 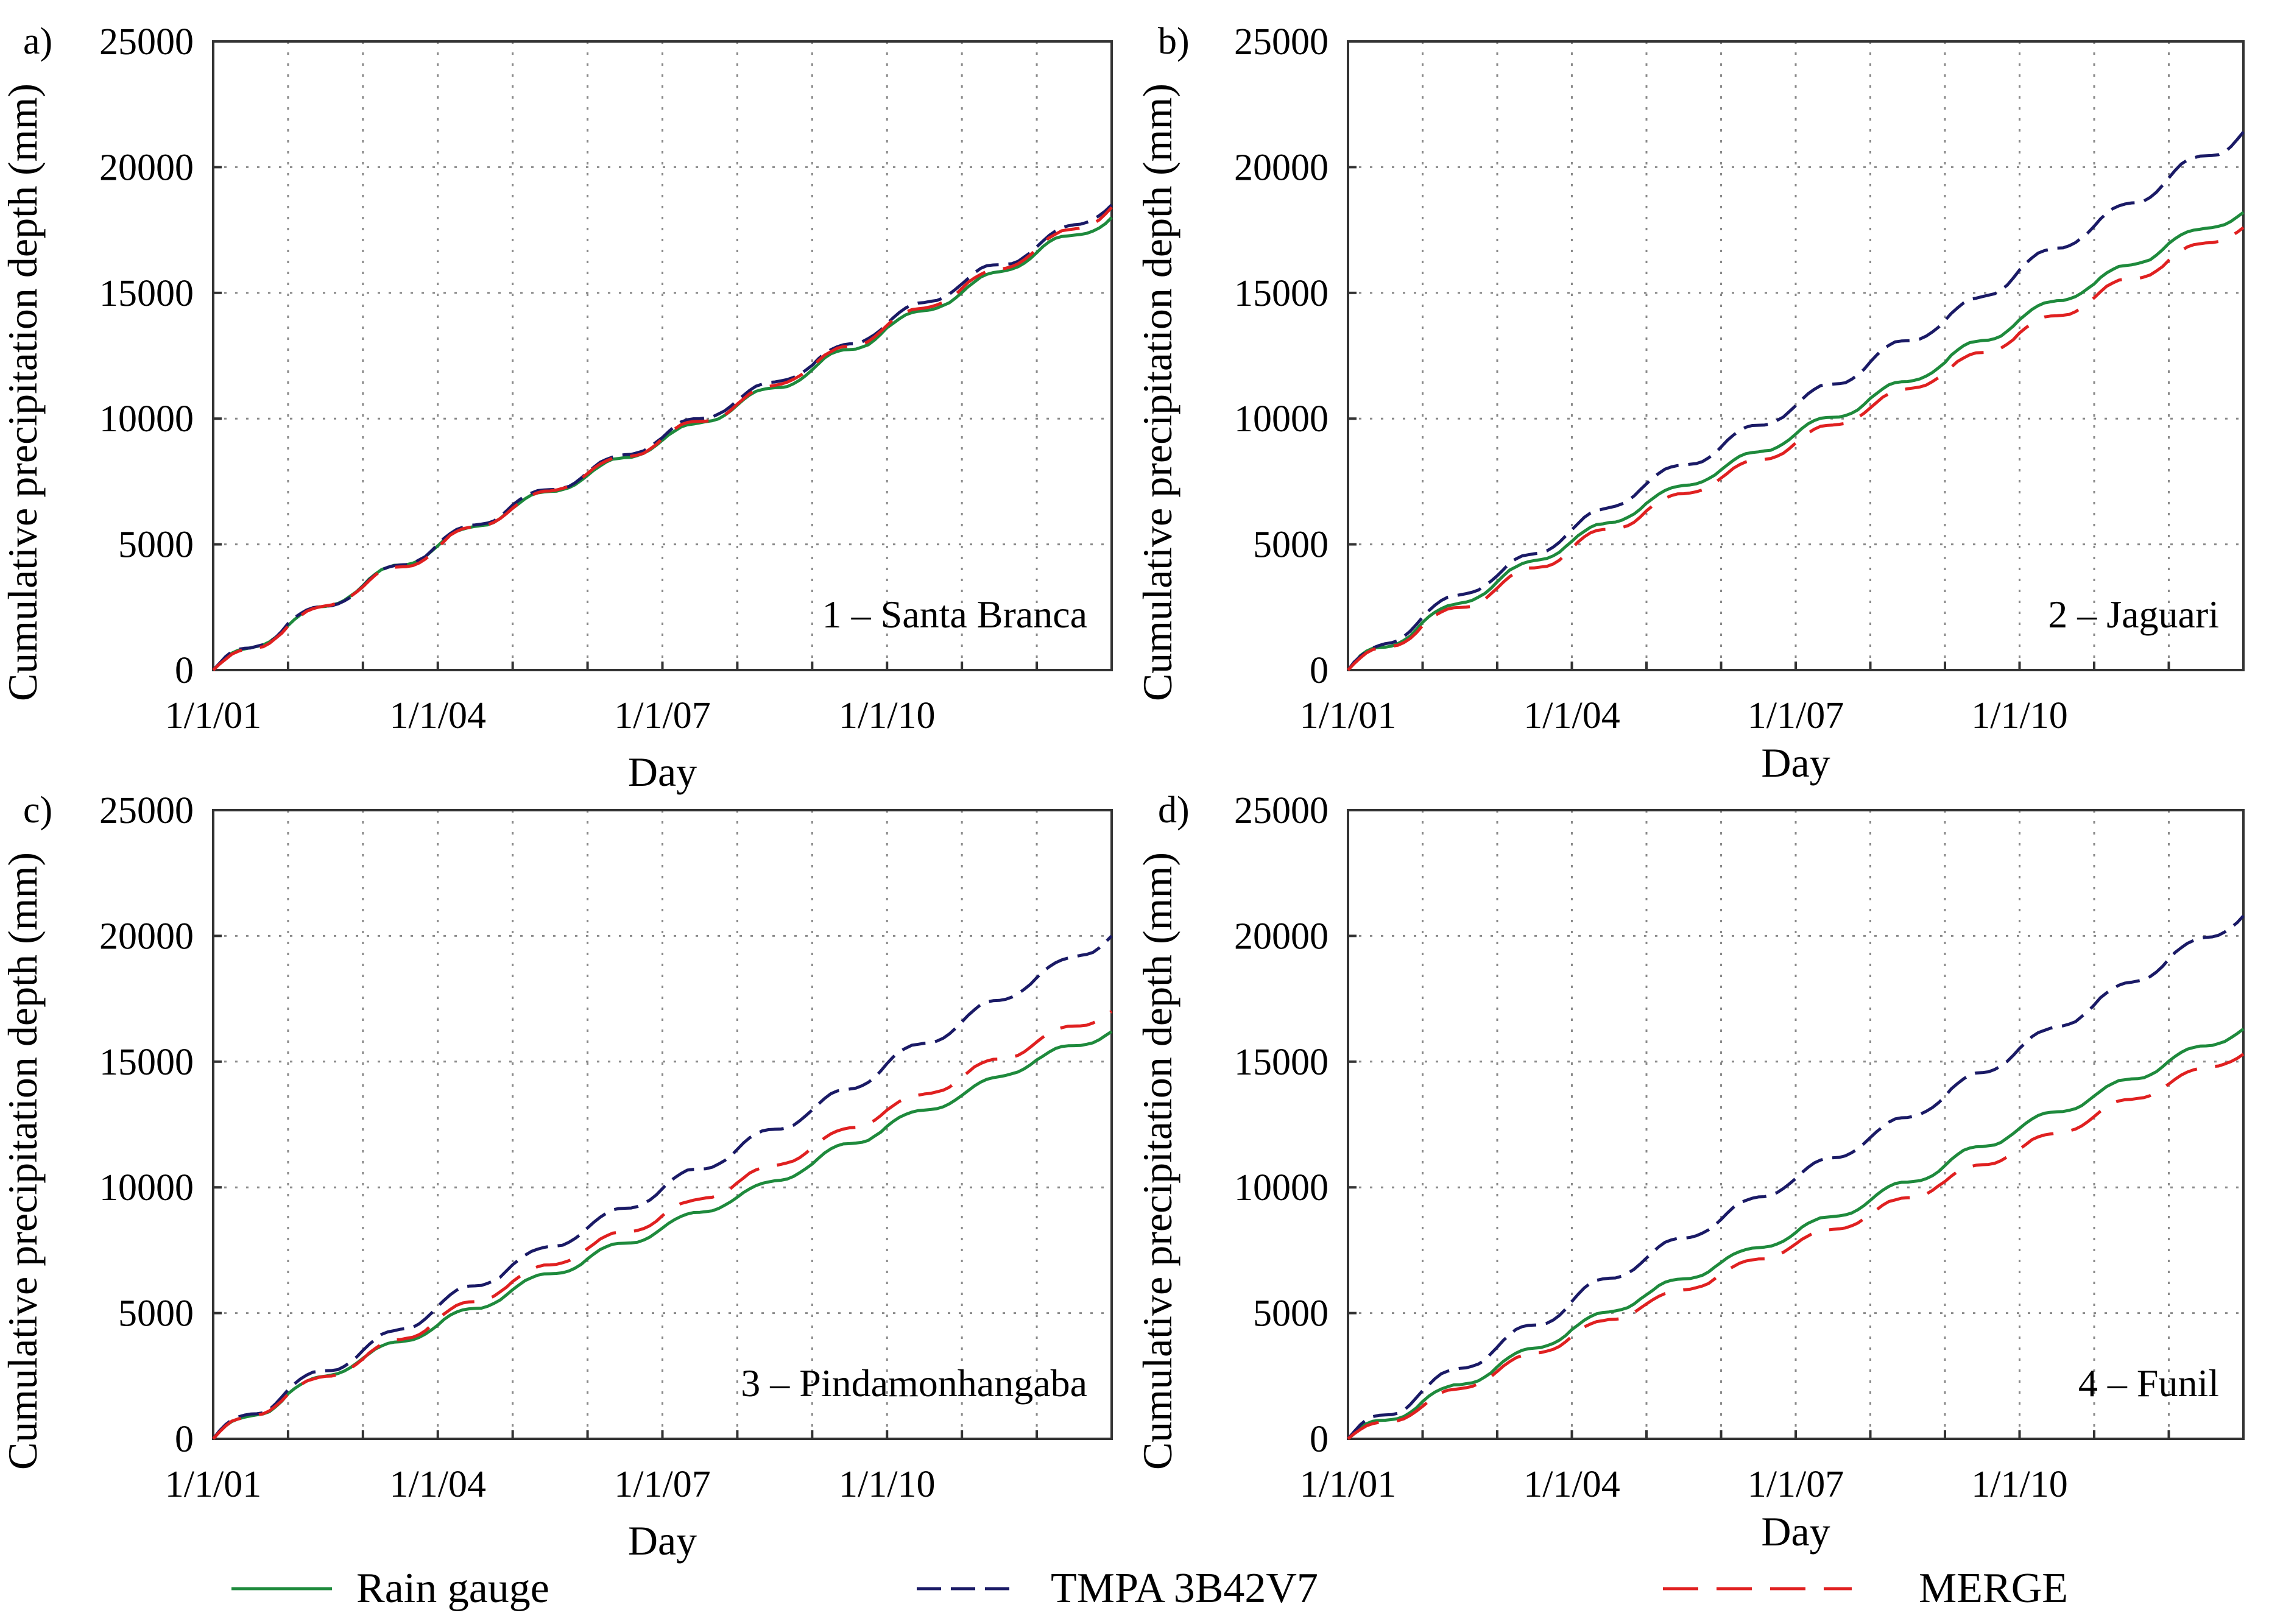 What do you see at coordinates (2133, 614) in the screenshot?
I see `station-label: 2 – Jaguari` at bounding box center [2133, 614].